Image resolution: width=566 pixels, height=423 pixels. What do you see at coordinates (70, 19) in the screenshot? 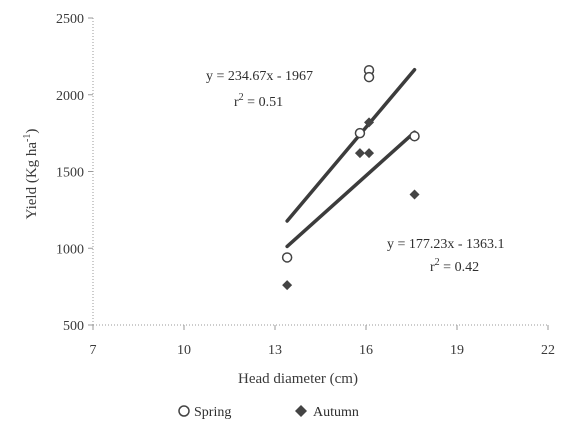
I see `y-tick-label: 2500` at bounding box center [70, 19].